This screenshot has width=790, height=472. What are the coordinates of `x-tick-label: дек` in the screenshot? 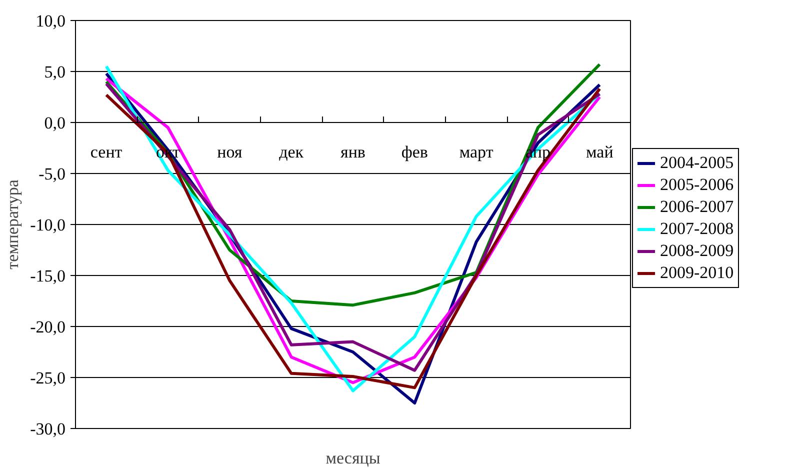 It's located at (291, 152).